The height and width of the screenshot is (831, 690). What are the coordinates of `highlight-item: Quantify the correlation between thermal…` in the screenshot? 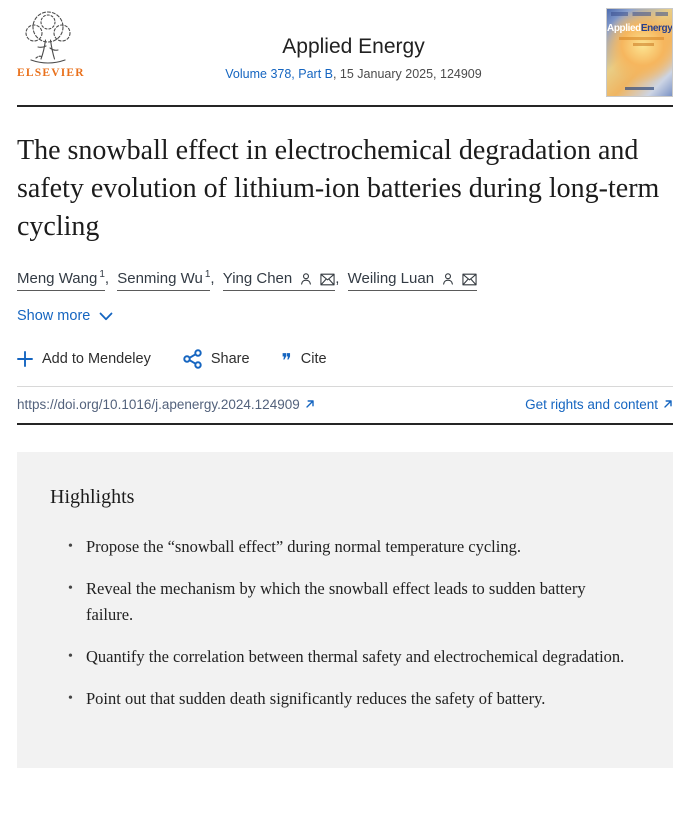 It's located at (349, 657).